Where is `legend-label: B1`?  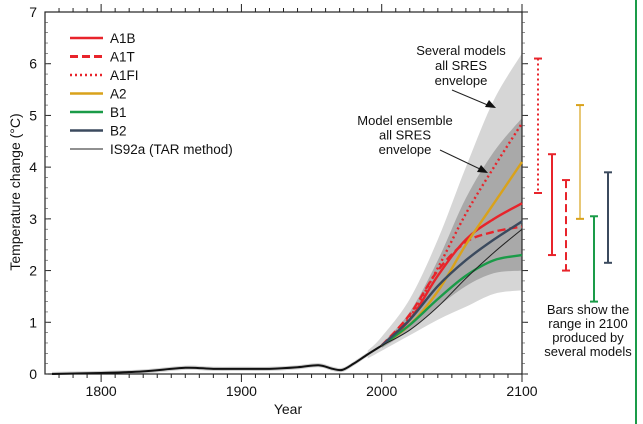 legend-label: B1 is located at coordinates (118, 112).